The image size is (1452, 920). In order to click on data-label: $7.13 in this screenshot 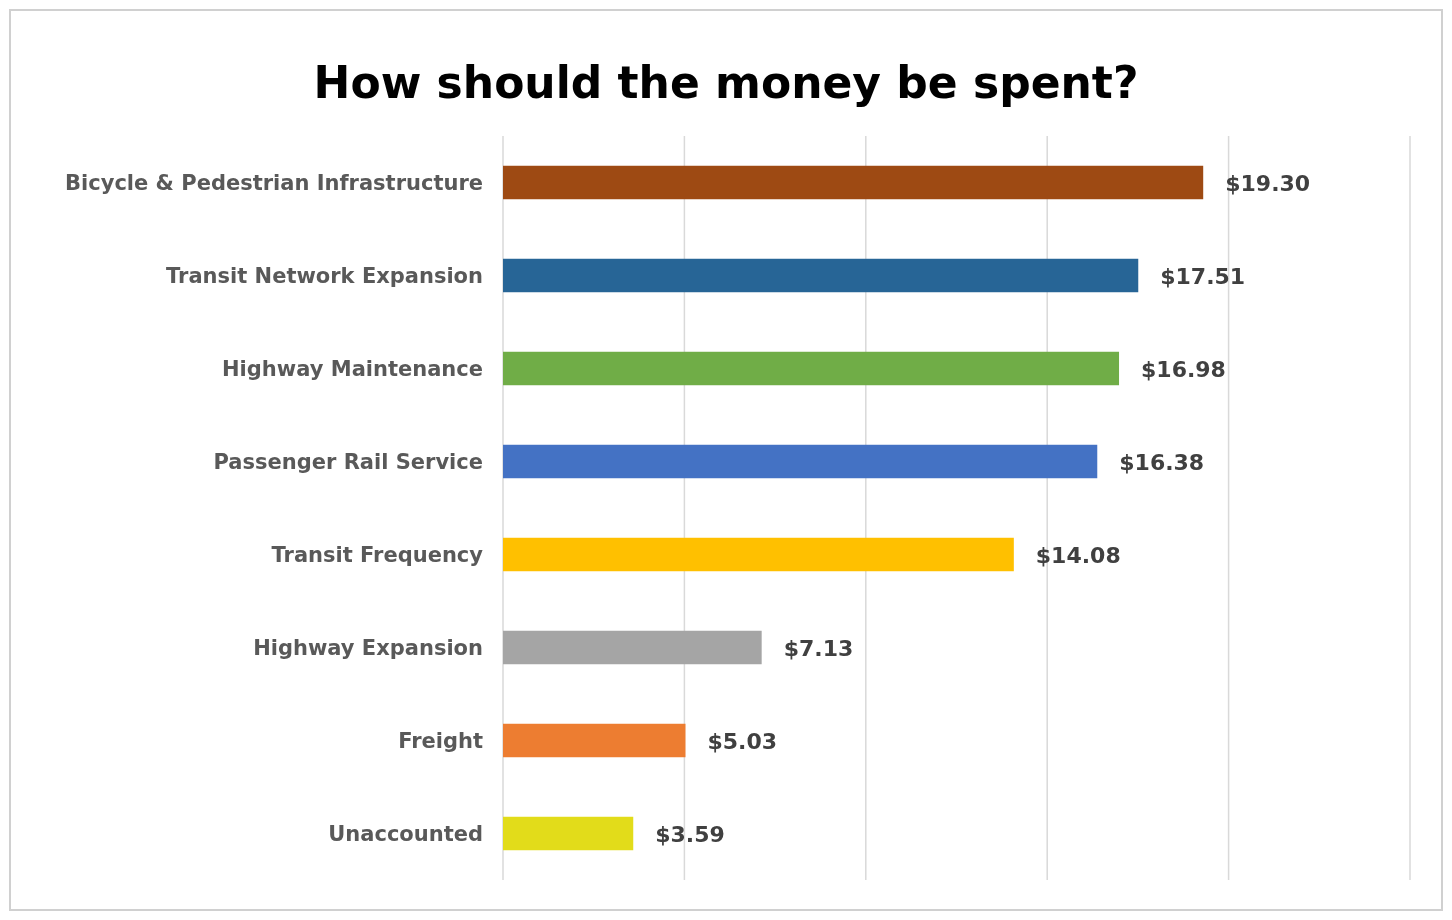, I will do `click(818, 648)`.